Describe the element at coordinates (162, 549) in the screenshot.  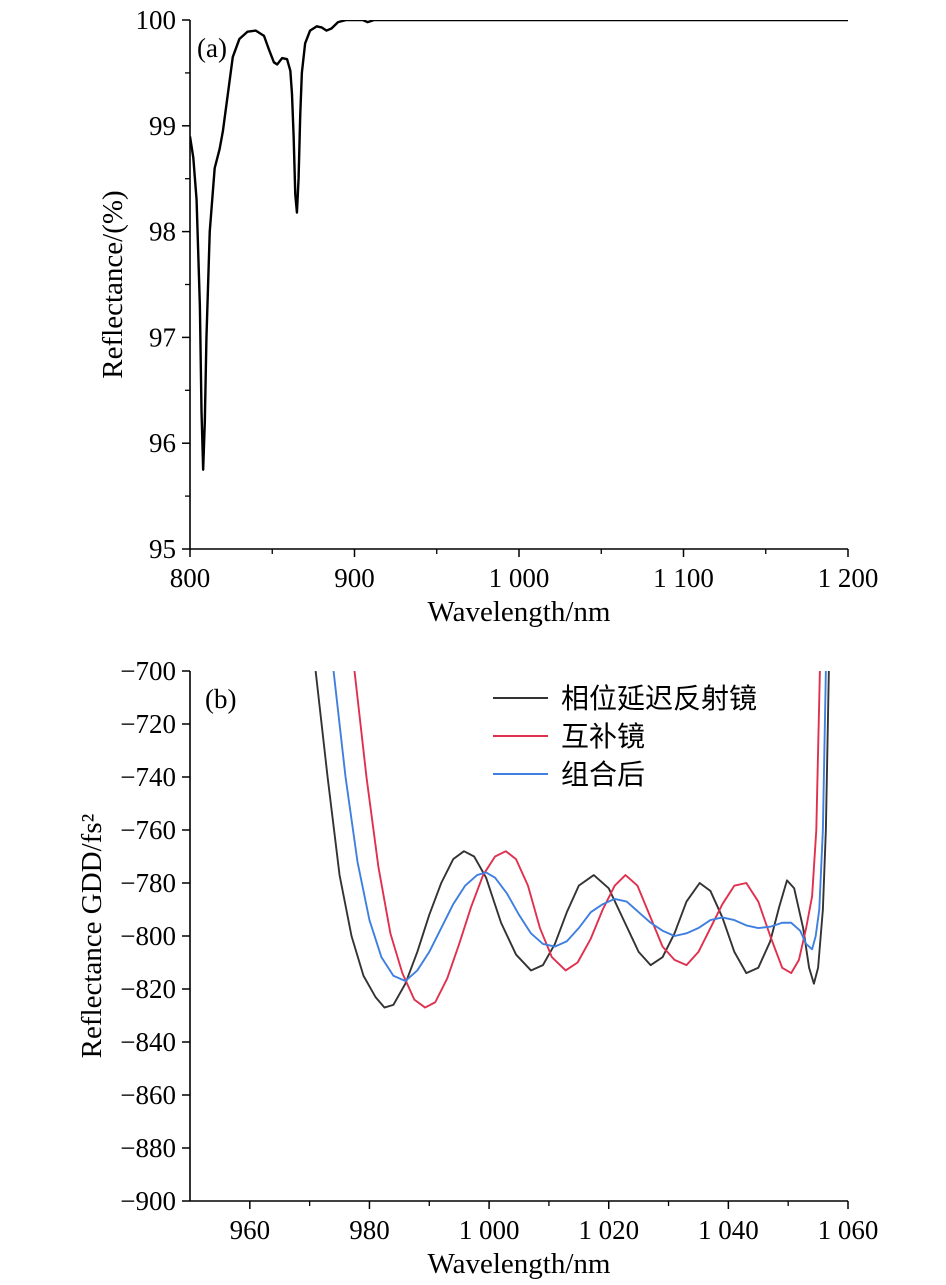
I see `y-tick-label: 95` at that location.